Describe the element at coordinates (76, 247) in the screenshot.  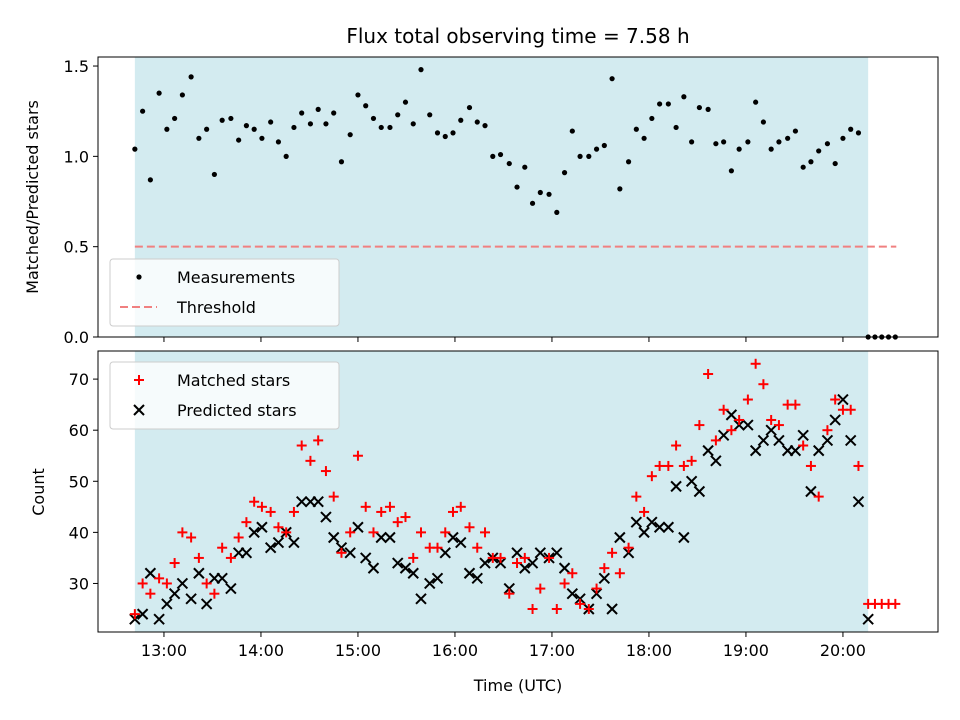
I see `top-y-tick-label: 0.5` at that location.